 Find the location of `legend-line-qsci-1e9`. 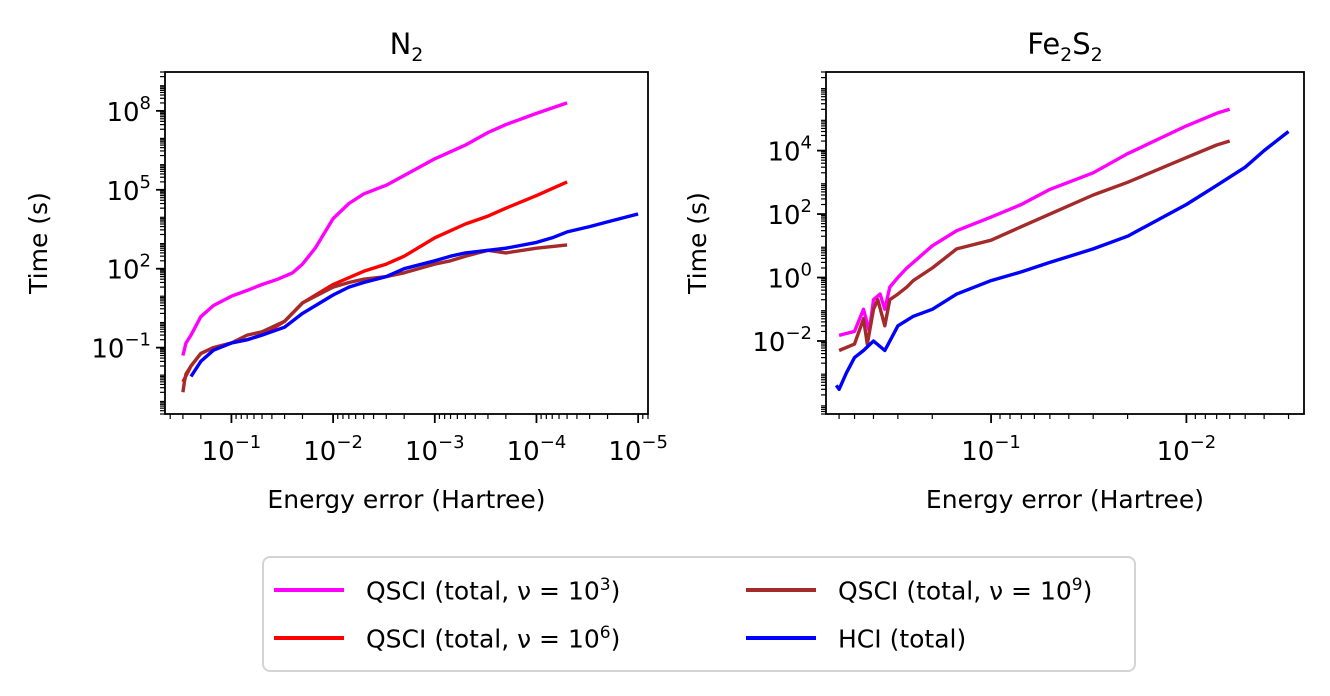

legend-line-qsci-1e9 is located at coordinates (781, 590).